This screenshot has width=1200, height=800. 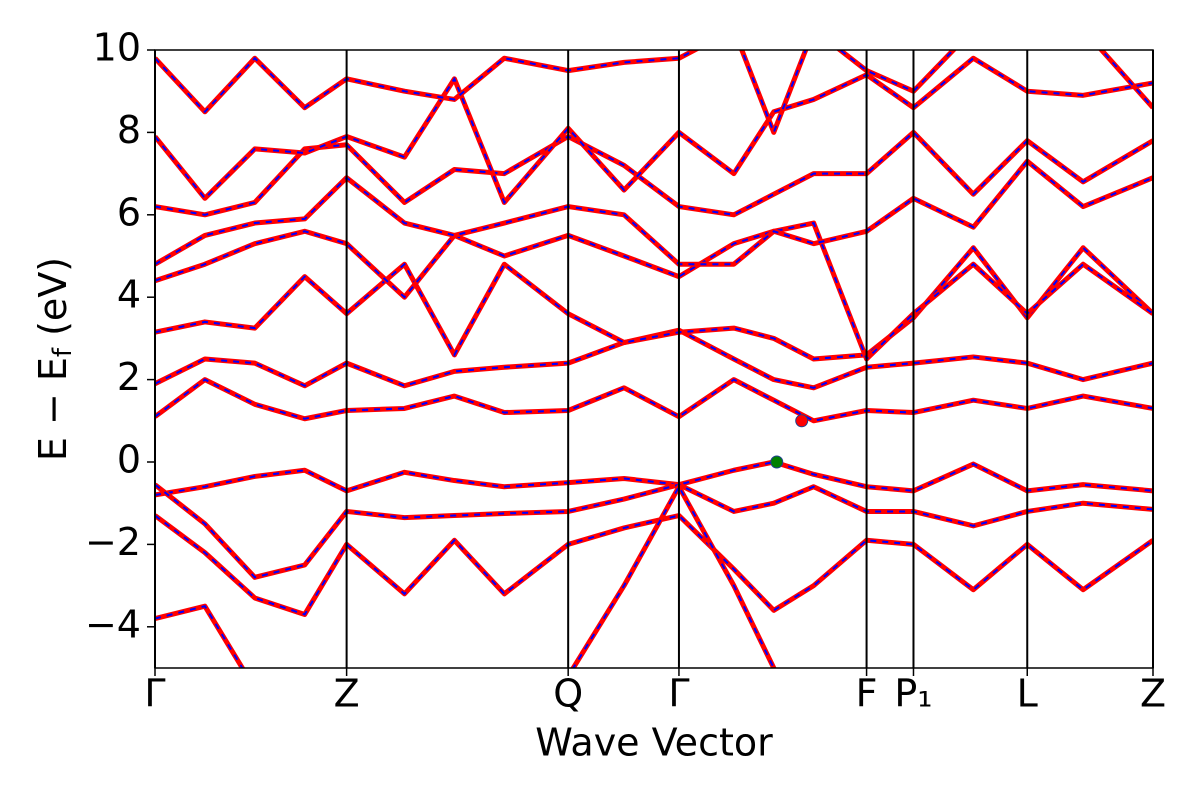 What do you see at coordinates (113, 624) in the screenshot?
I see `y-tick-label: −4` at bounding box center [113, 624].